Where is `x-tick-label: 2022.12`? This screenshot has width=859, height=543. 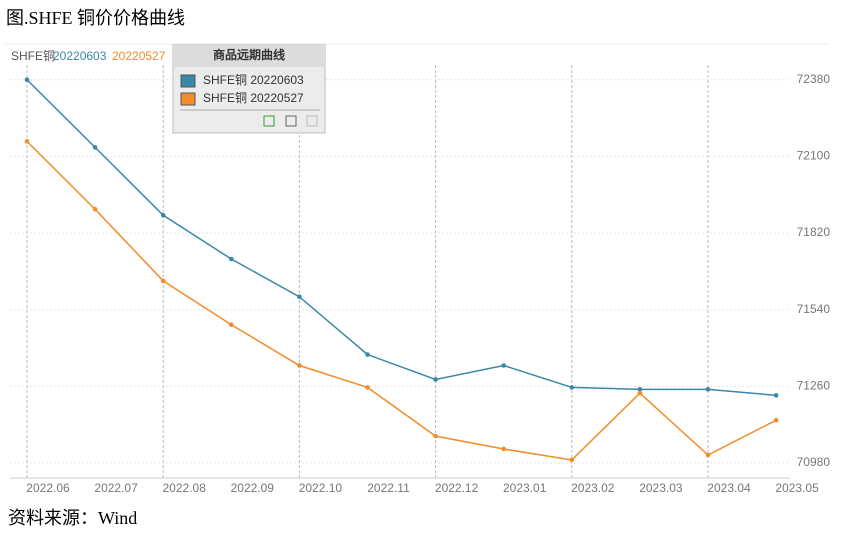
x-tick-label: 2022.12 is located at coordinates (457, 488).